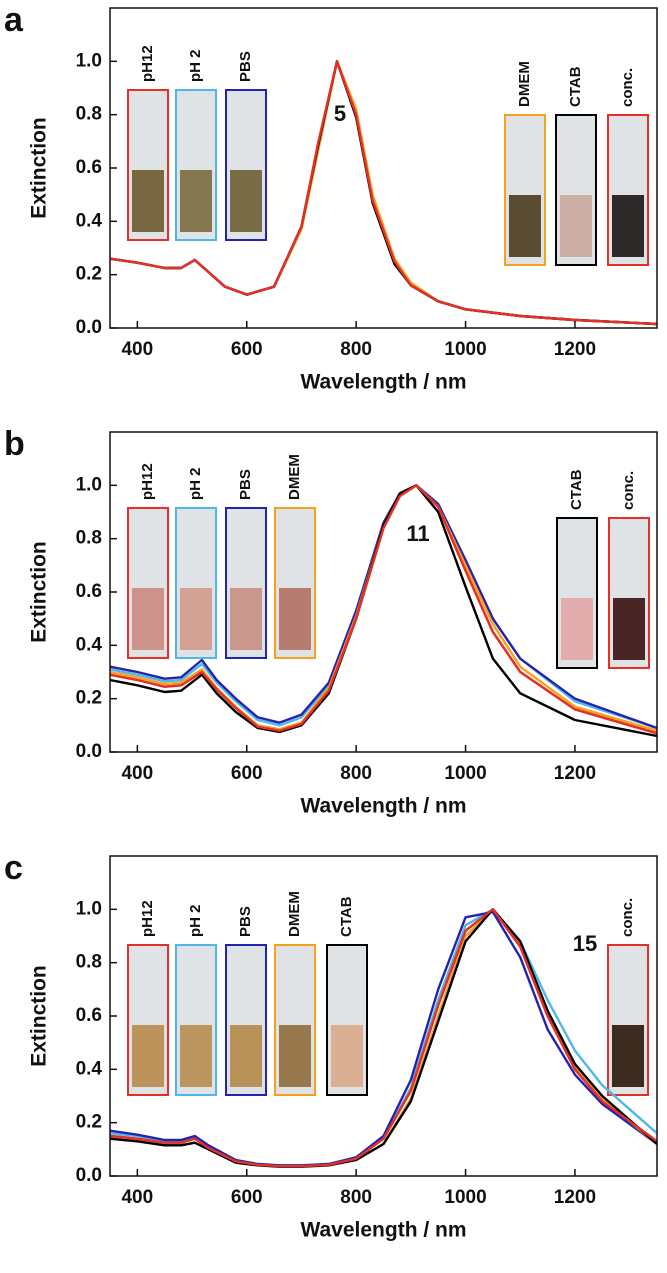  I want to click on panel-label: a, so click(14, 20).